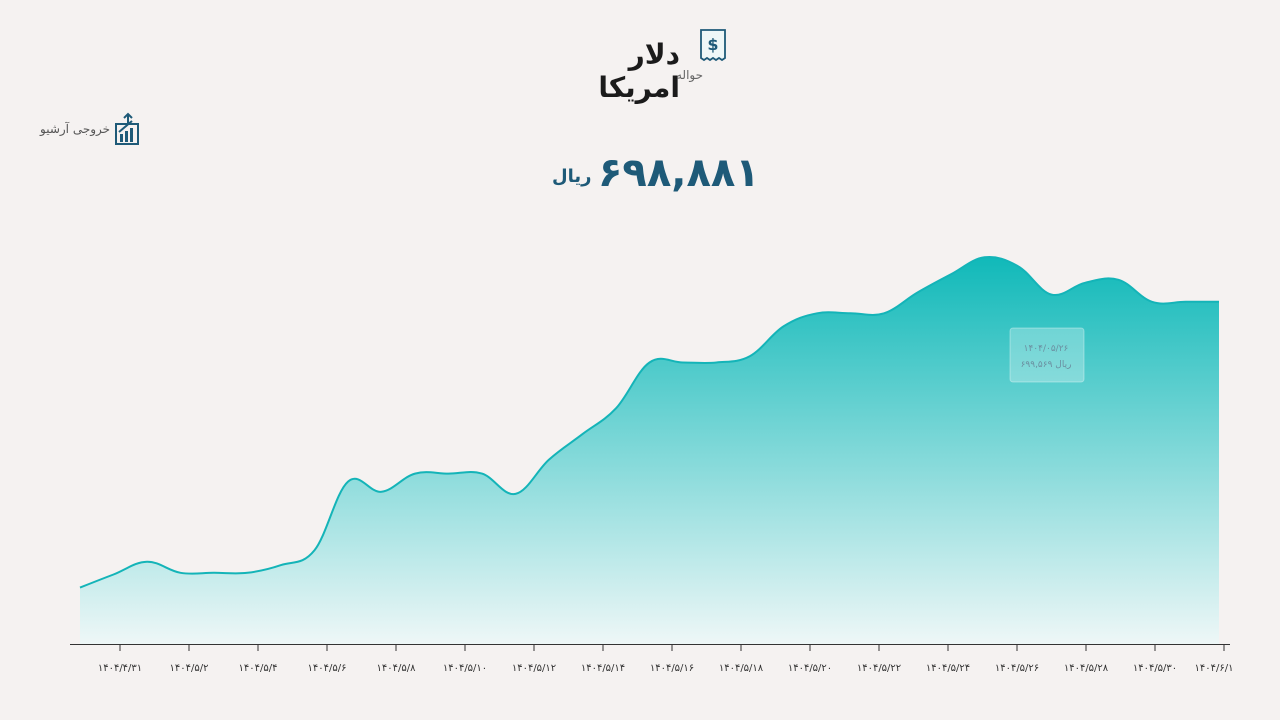  Describe the element at coordinates (1017, 668) in the screenshot. I see `x-tick-label: ۱۴۰۴/۵/۲۶` at that location.